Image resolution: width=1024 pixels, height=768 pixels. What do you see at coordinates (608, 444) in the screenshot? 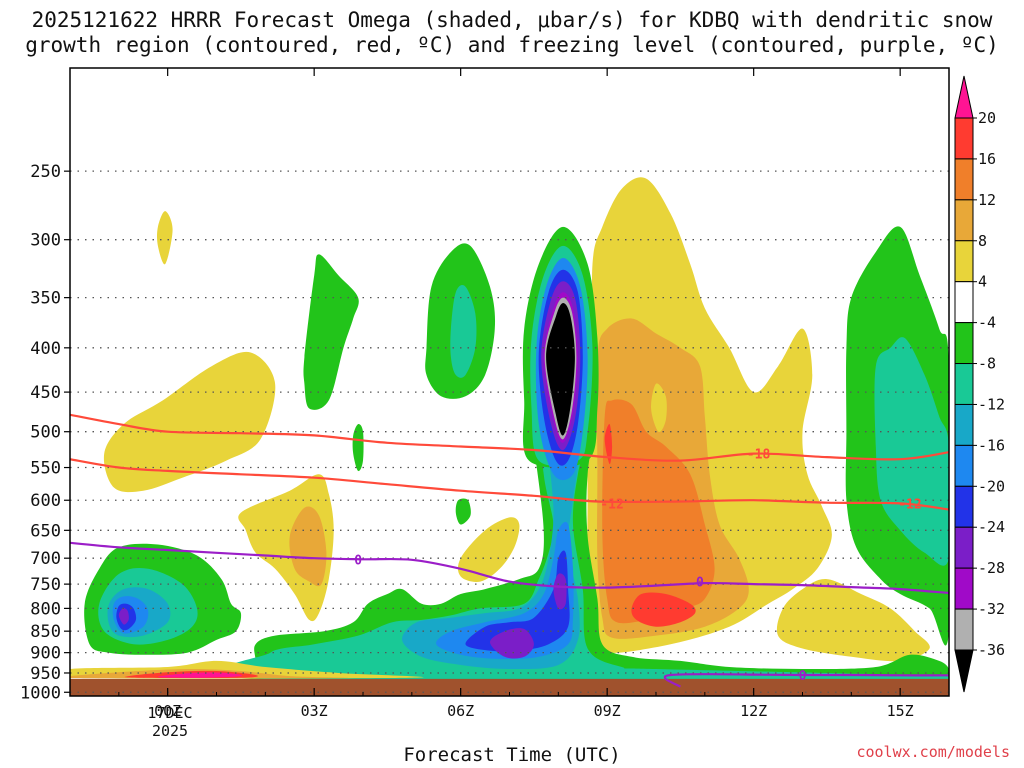
I see `omega-region-red-small-mid` at bounding box center [608, 444].